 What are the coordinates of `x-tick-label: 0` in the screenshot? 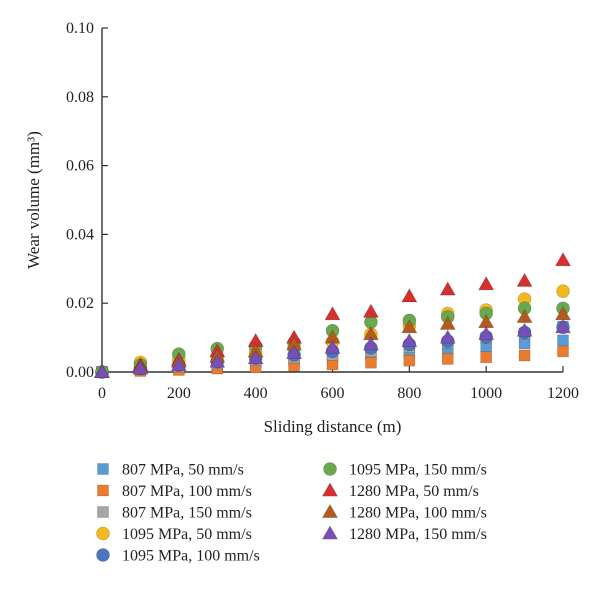 It's located at (102, 393).